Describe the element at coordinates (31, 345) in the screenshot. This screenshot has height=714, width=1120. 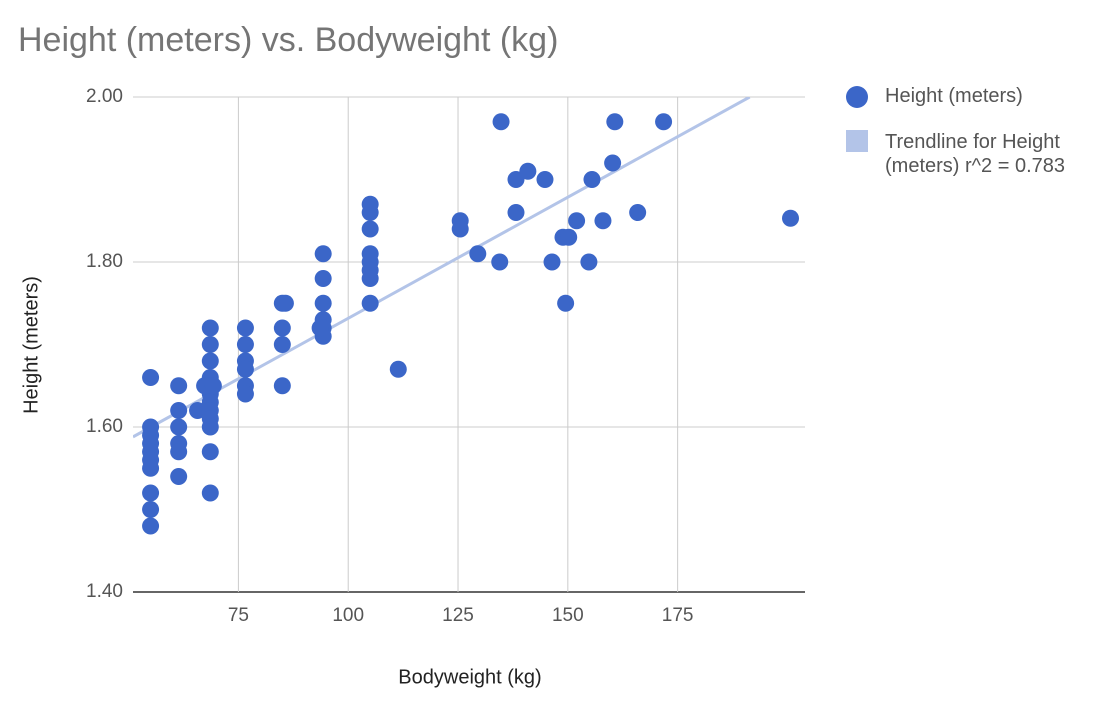
I see `y-axis-title: Height (meters)` at that location.